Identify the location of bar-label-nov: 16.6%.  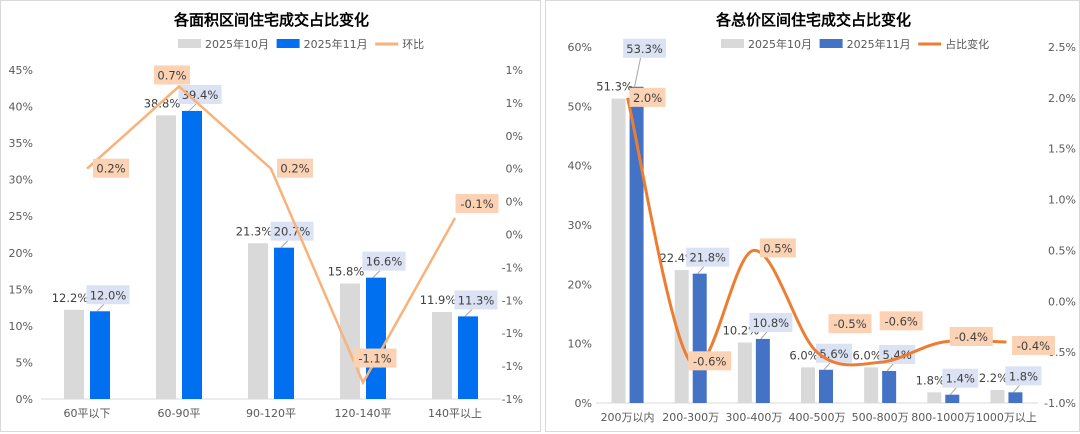
(384, 262).